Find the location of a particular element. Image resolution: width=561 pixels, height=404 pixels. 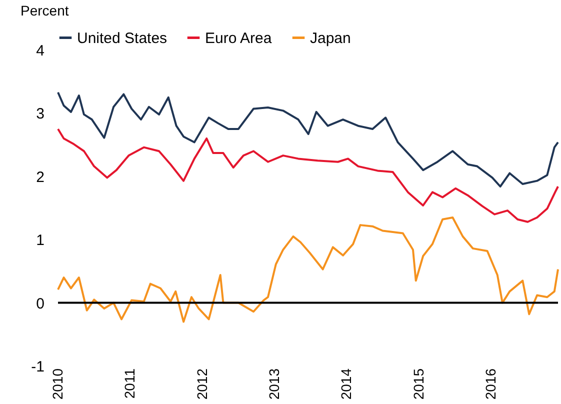

y-tick-label: 1 is located at coordinates (40, 241).